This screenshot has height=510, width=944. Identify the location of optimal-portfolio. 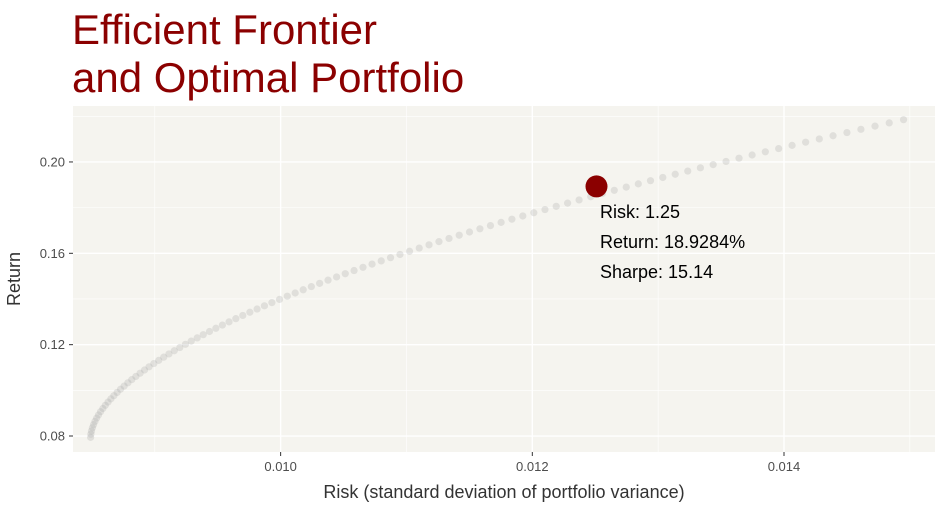
(596, 186).